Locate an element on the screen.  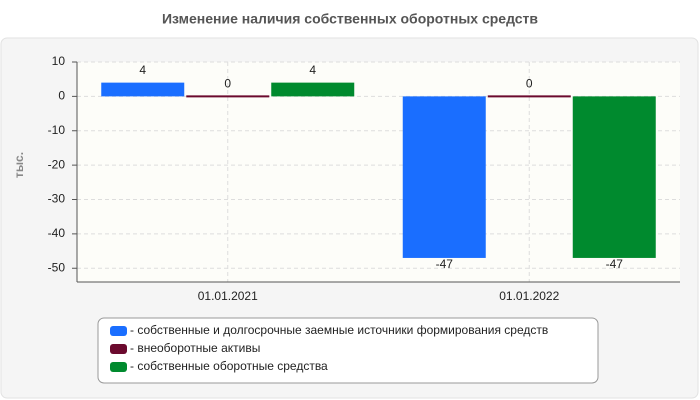
legend-label: - собственные оборотные средства is located at coordinates (229, 366).